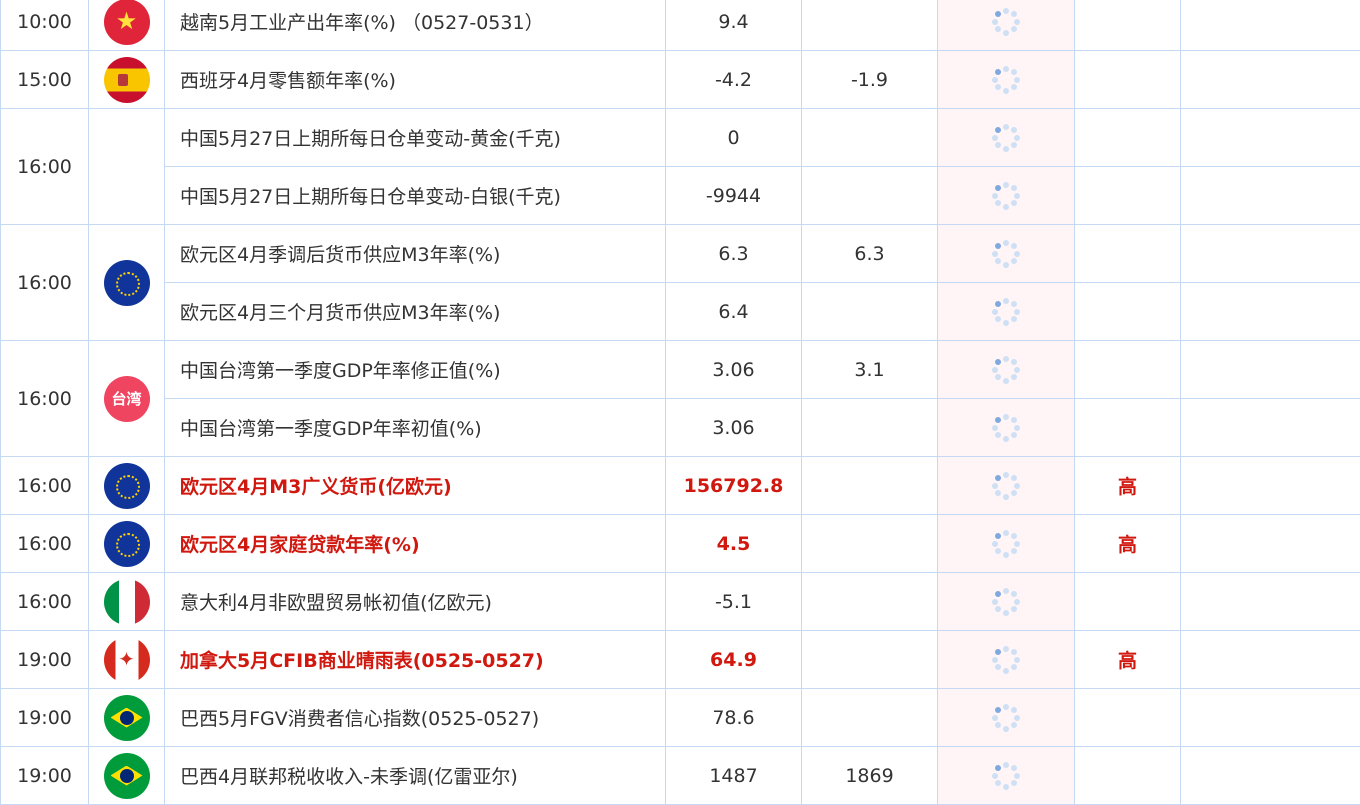 The image size is (1360, 805). Describe the element at coordinates (415, 25) in the screenshot. I see `event-name: 越南5月工业产出年率(%) （0527-0531）` at that location.